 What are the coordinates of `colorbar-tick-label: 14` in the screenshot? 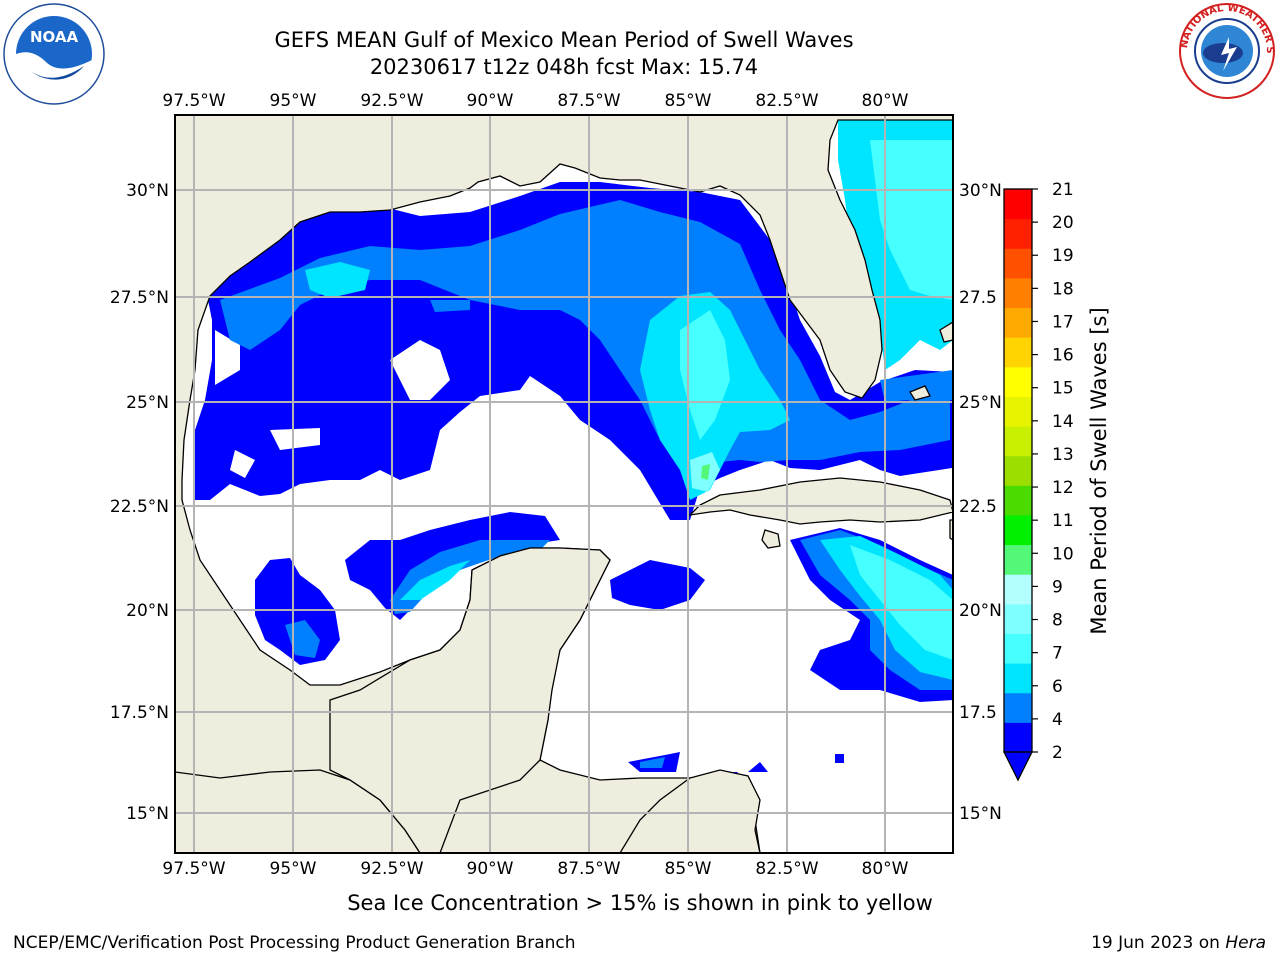 It's located at (1063, 422).